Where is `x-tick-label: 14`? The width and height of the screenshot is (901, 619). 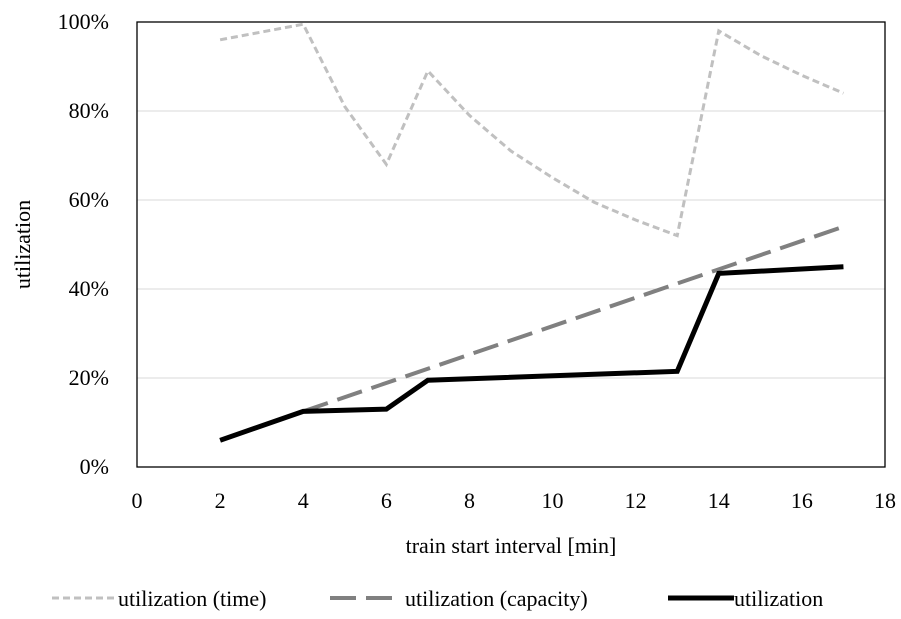 x-tick-label: 14 is located at coordinates (719, 500).